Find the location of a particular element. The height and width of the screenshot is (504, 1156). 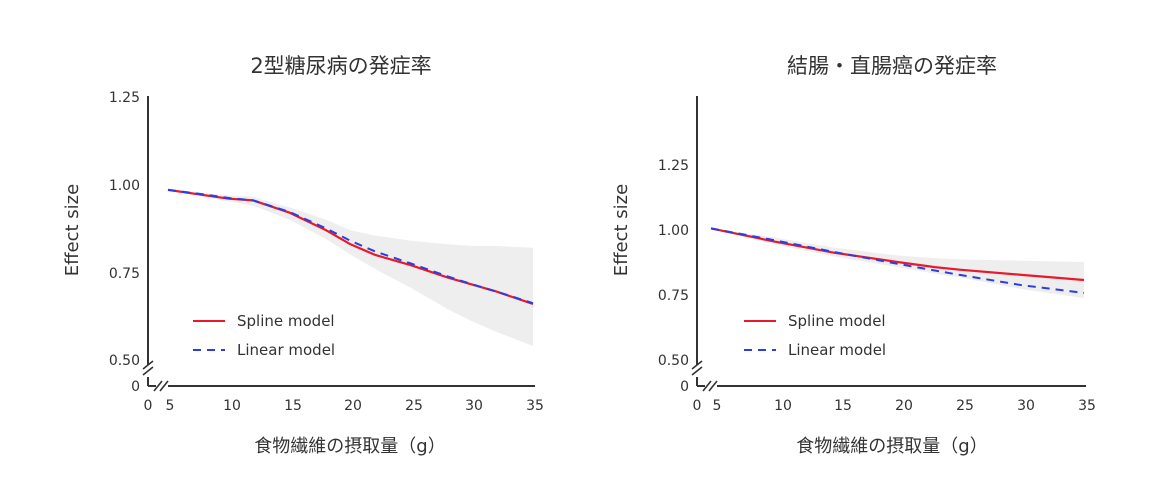

confidence-band is located at coordinates (350, 267).